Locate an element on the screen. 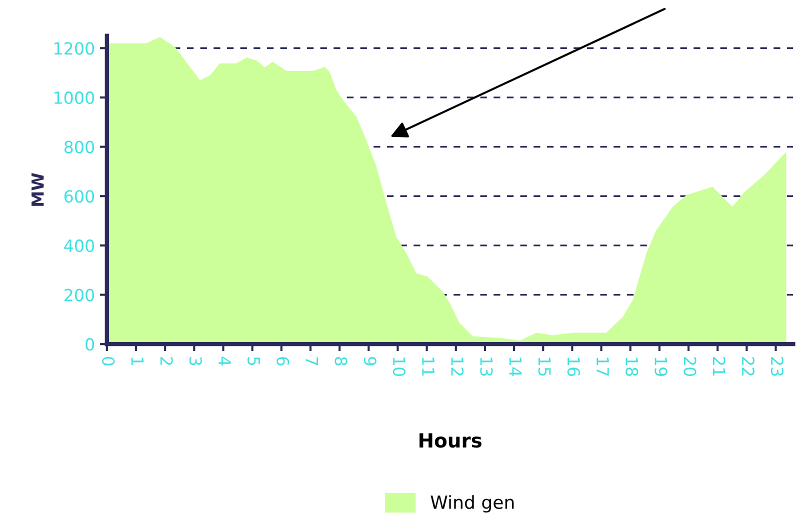  x-tick-label: 0 is located at coordinates (108, 361).